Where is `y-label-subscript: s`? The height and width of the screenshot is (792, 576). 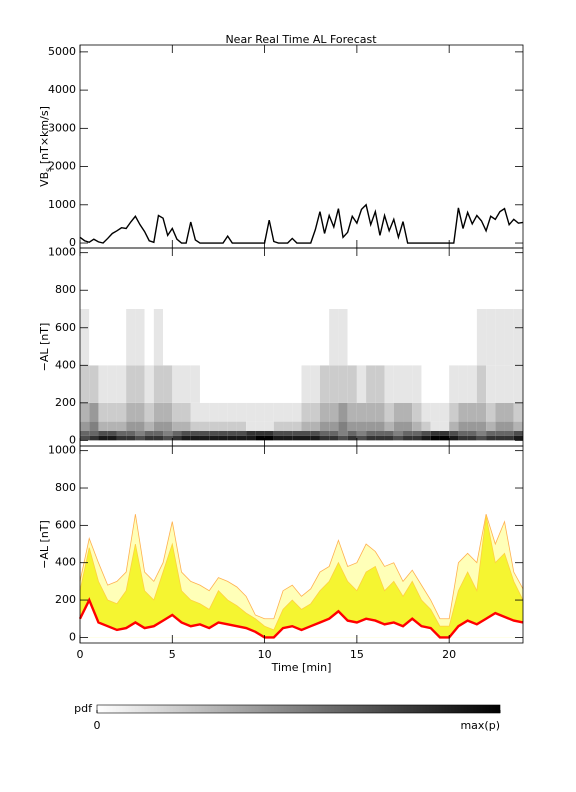
y-label-subscript: s is located at coordinates (48, 170).